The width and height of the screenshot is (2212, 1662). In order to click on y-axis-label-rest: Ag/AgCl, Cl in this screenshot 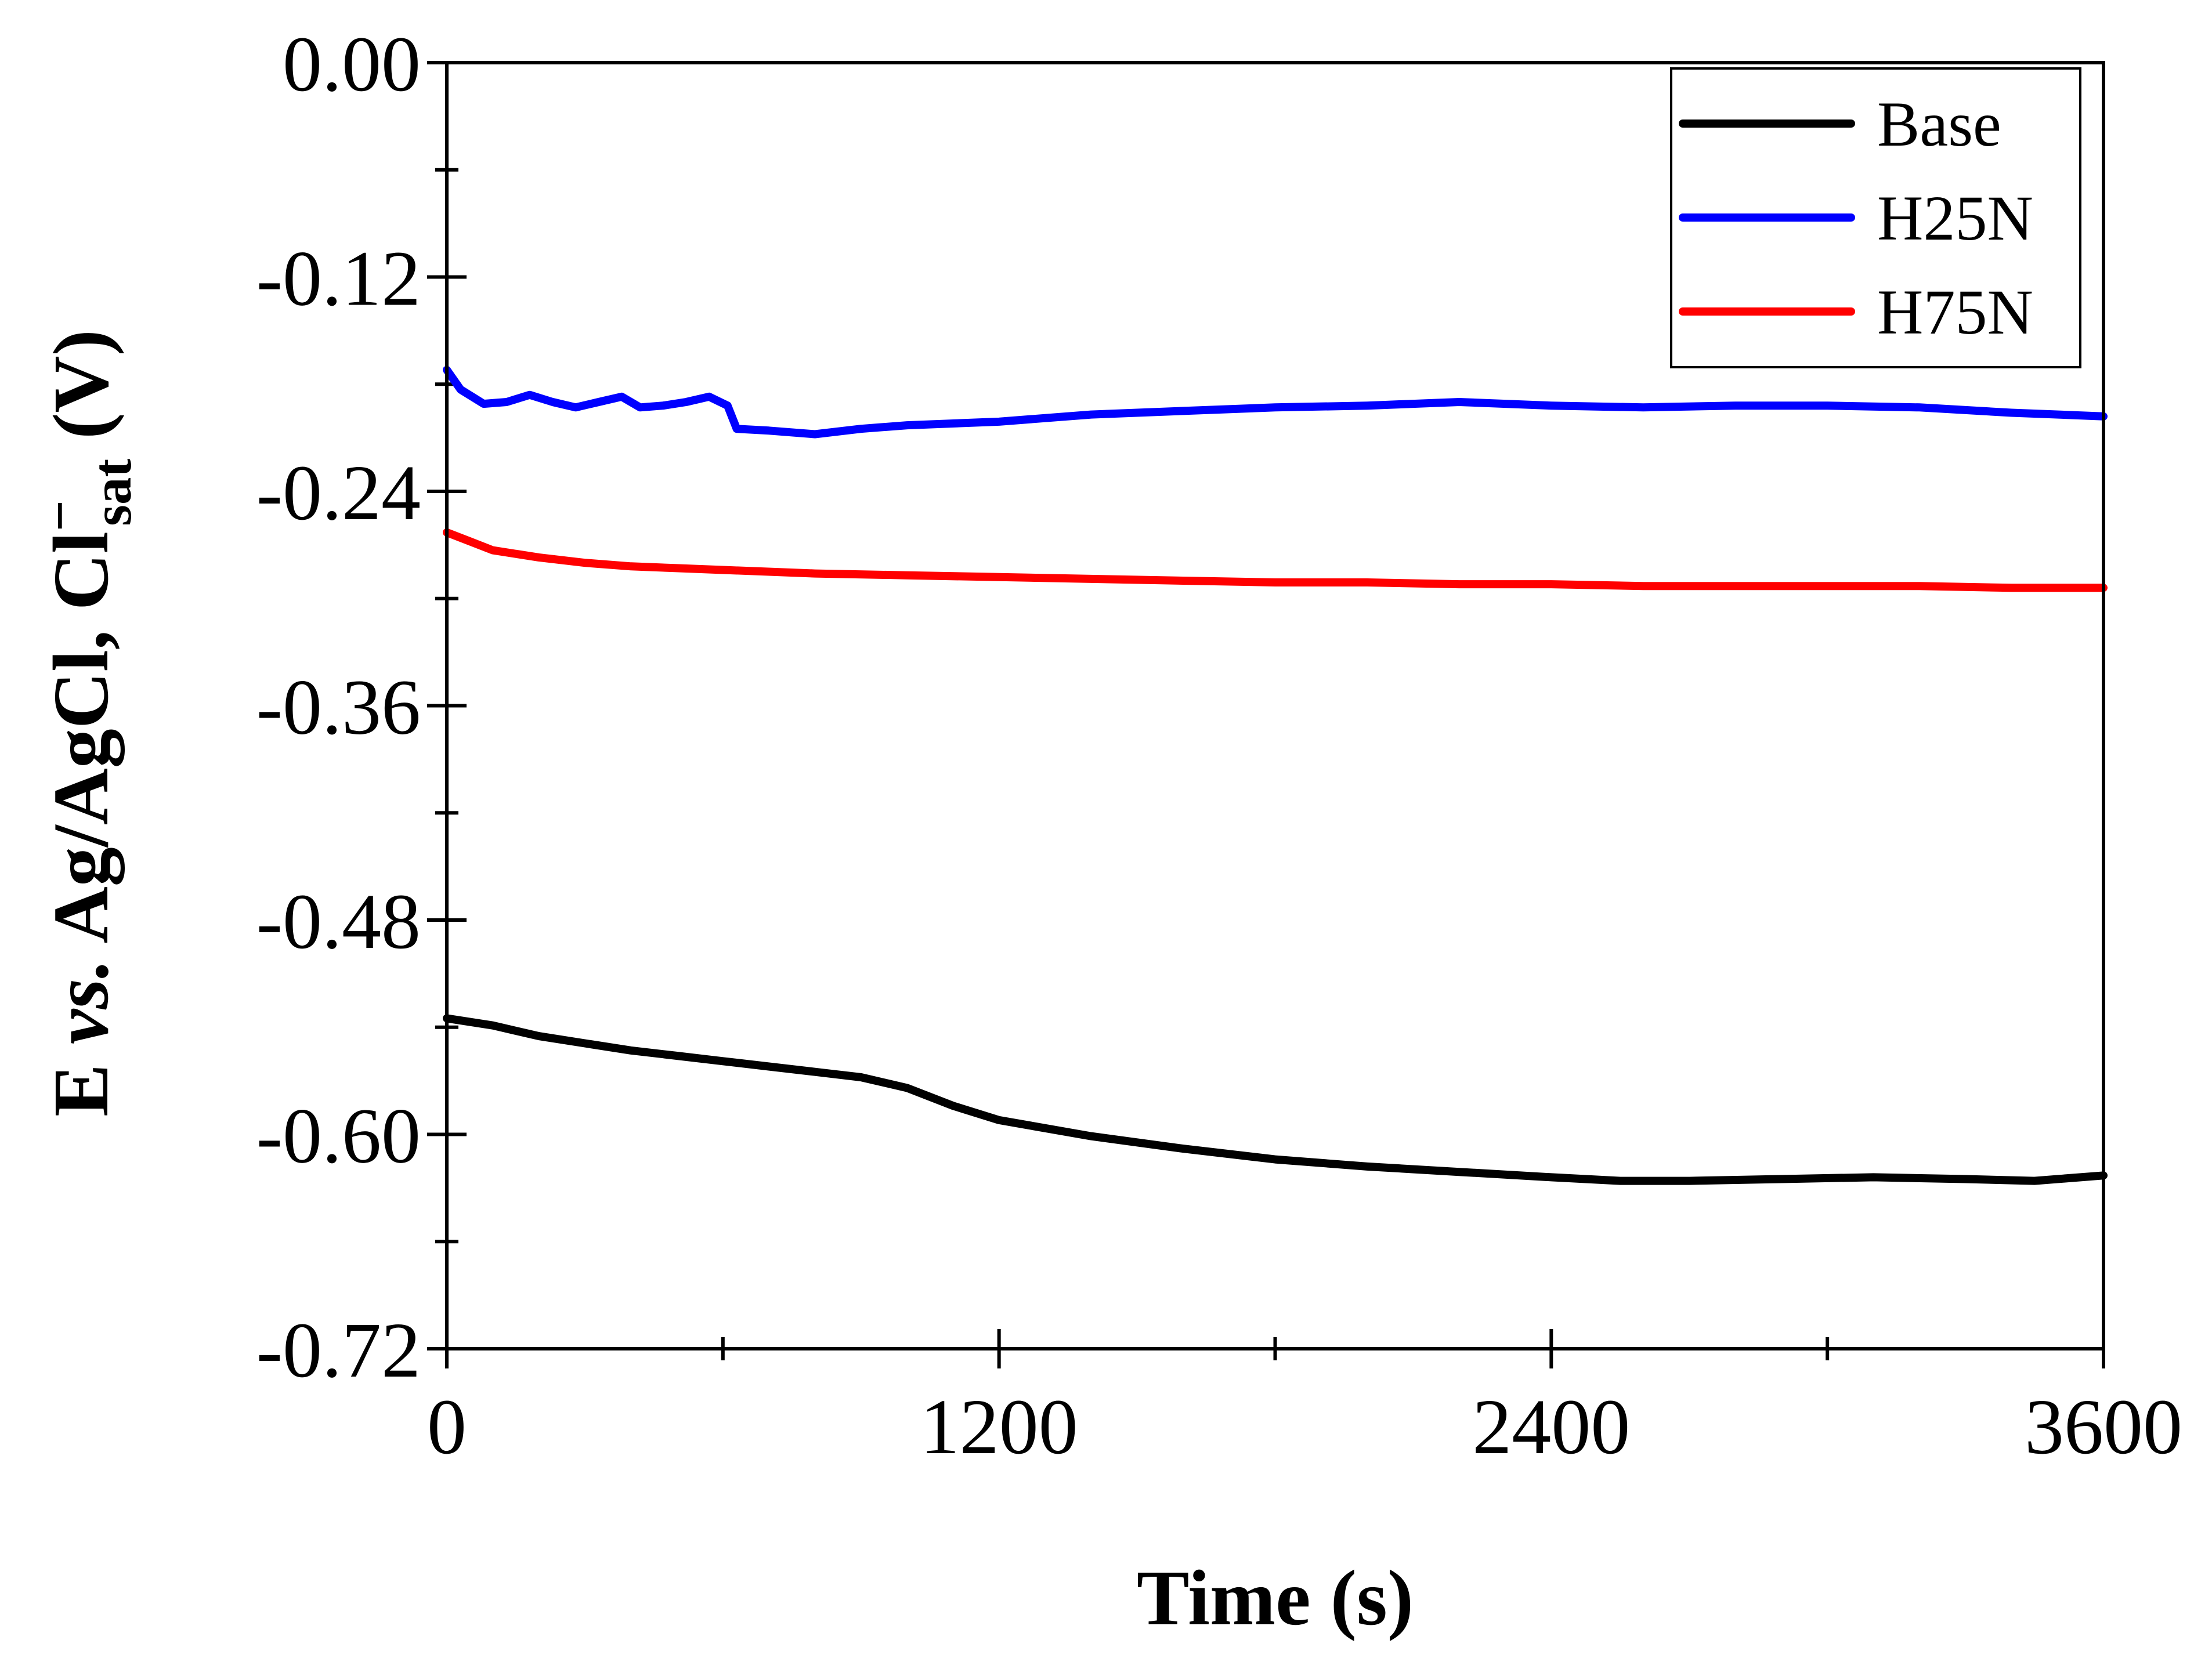, I will do `click(81, 745)`.